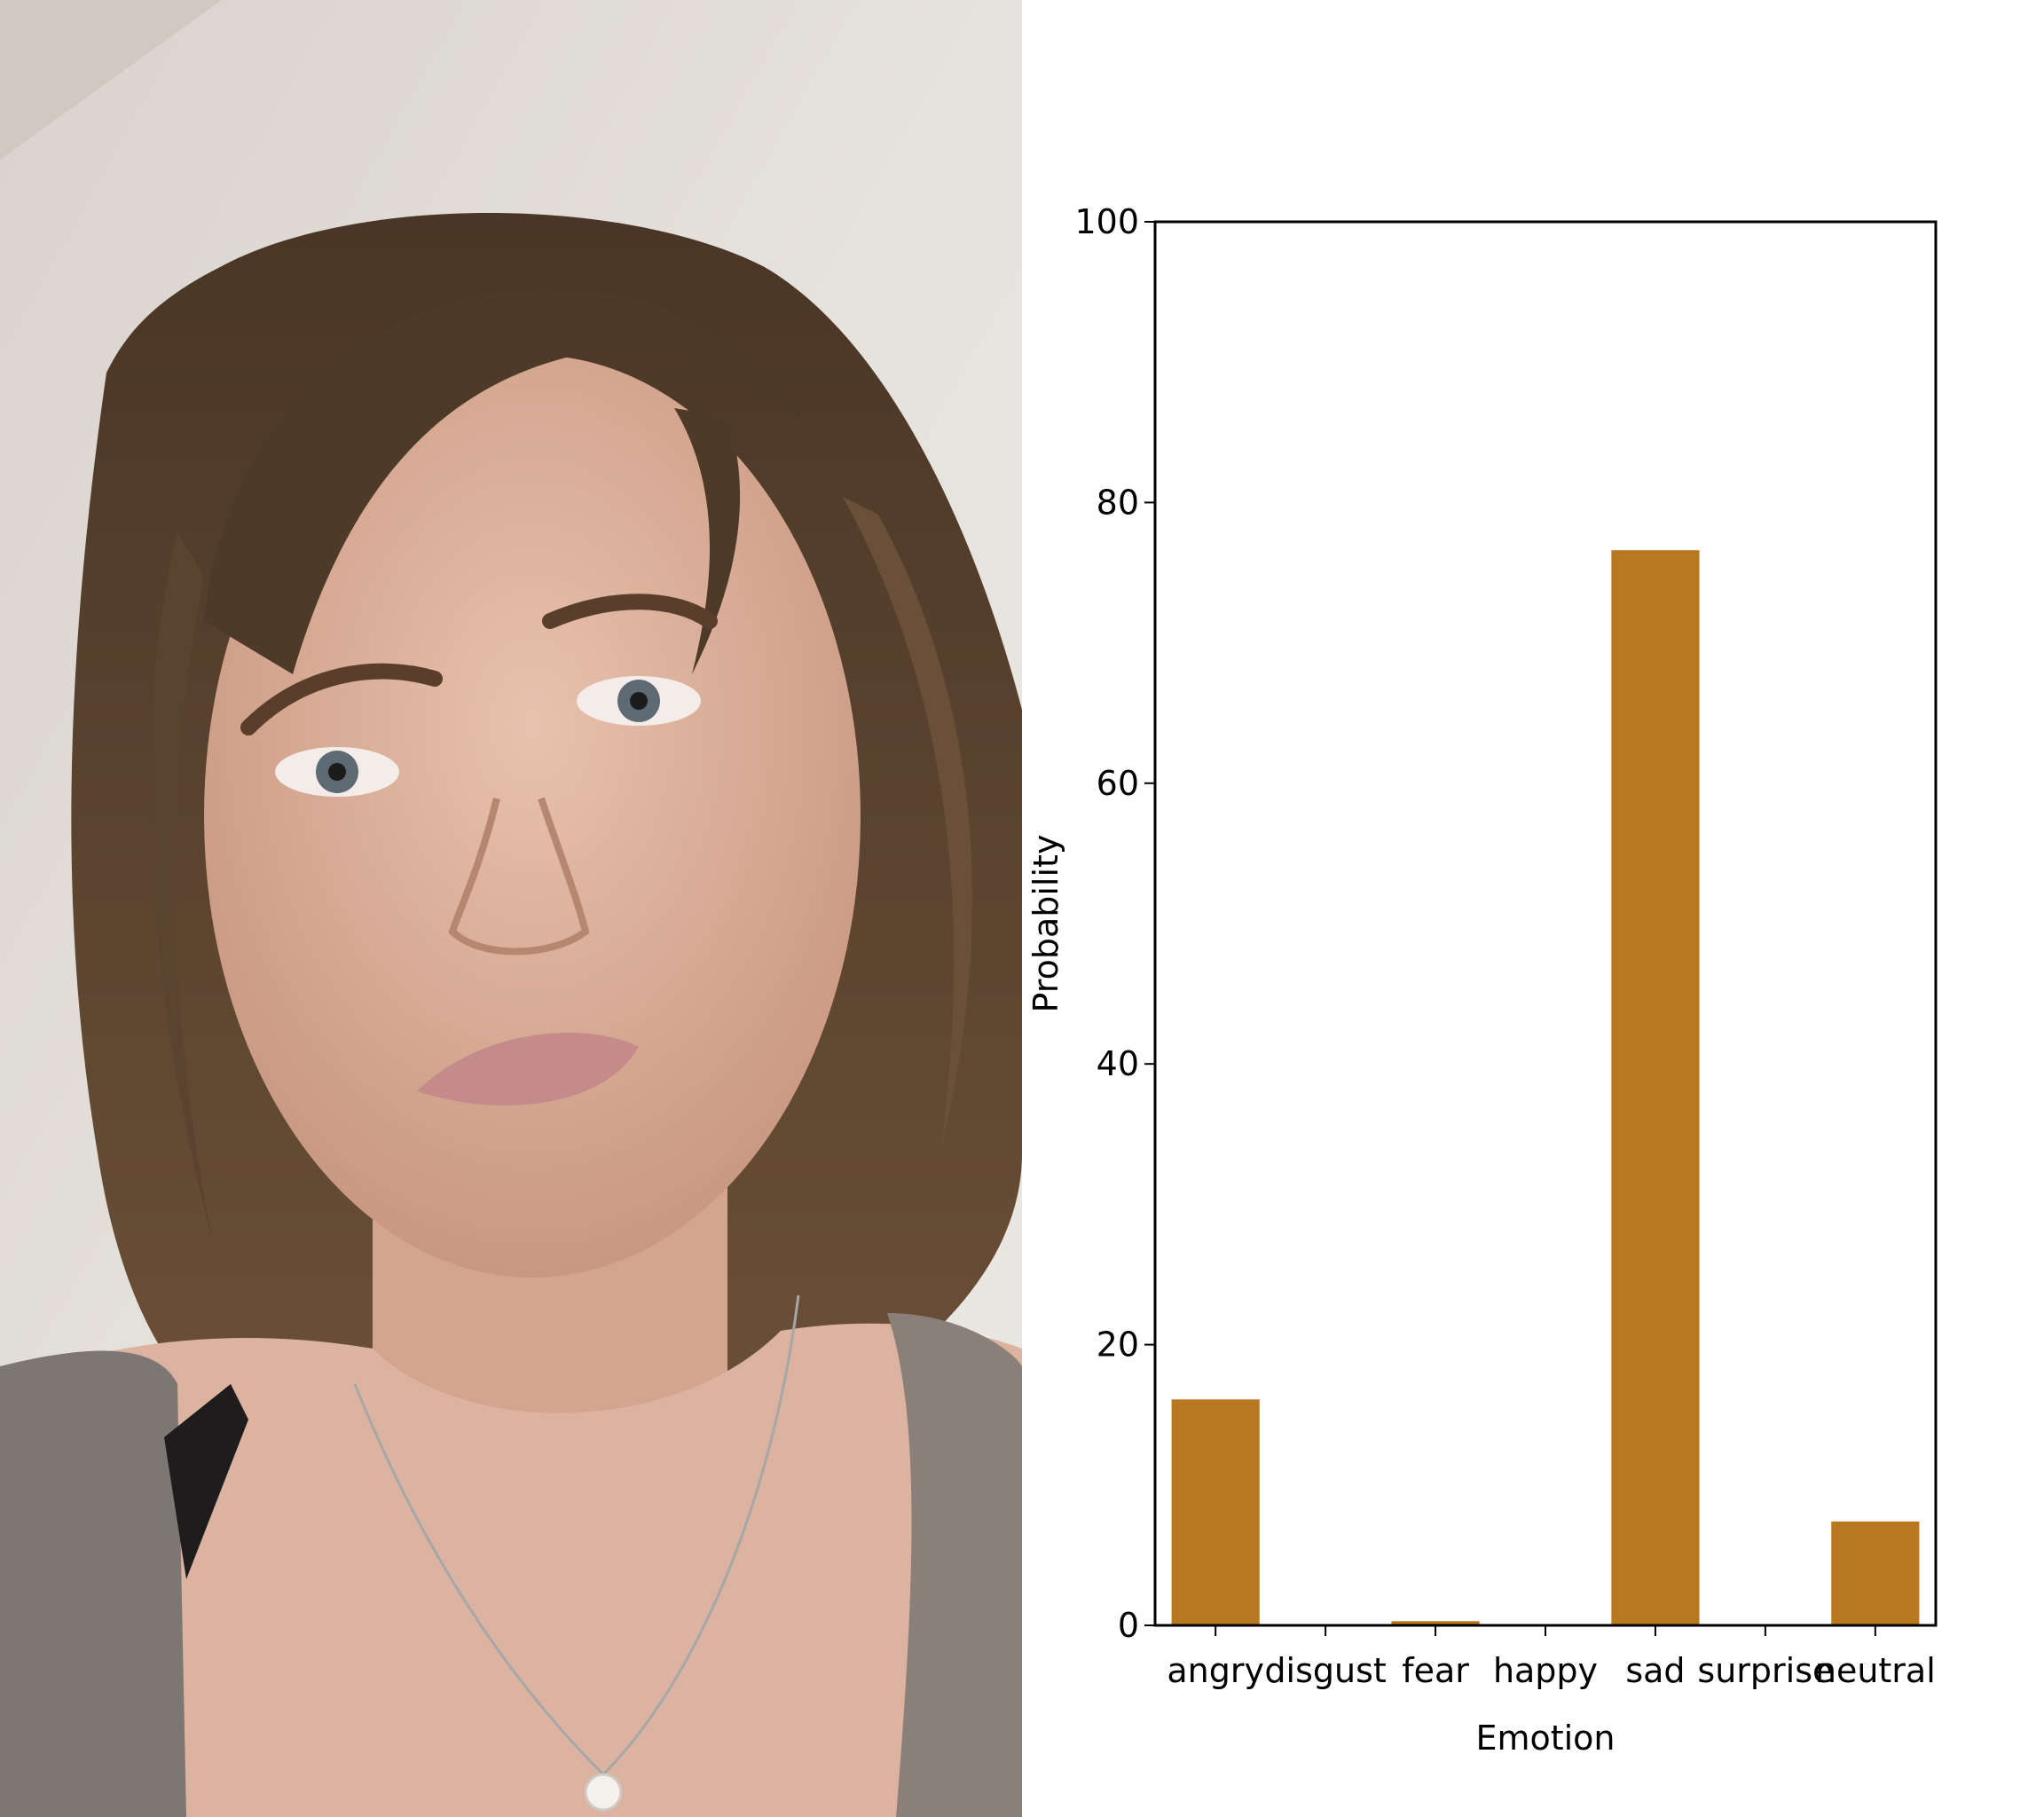 The width and height of the screenshot is (2044, 1817). I want to click on x-tick-label: happy, so click(1545, 1670).